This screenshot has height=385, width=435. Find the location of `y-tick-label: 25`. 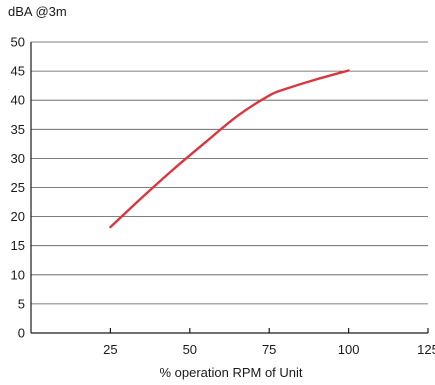

y-tick-label: 25 is located at coordinates (18, 187).